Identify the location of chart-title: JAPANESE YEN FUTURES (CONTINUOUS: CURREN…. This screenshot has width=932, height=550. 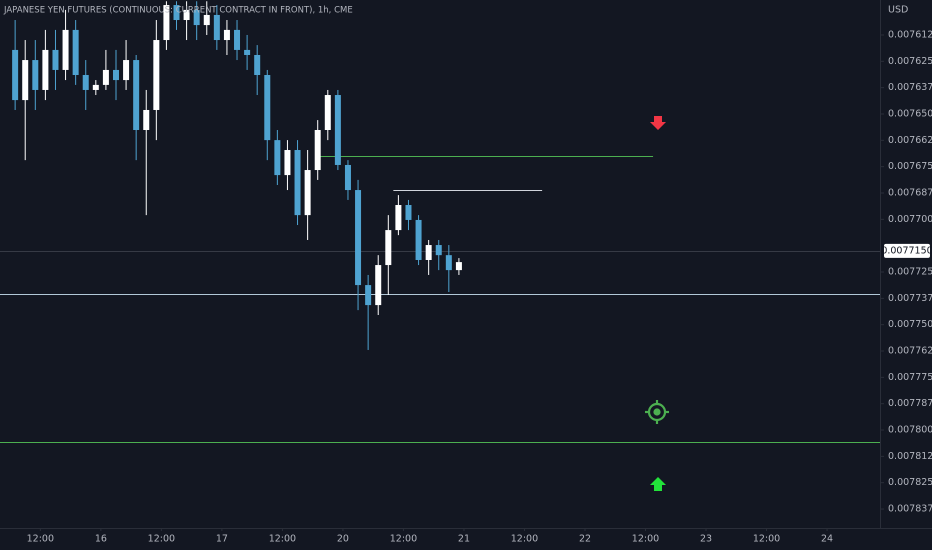
(178, 11).